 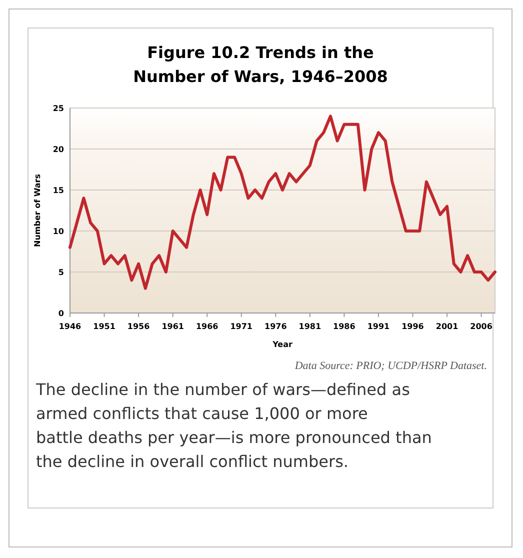 What do you see at coordinates (37, 211) in the screenshot?
I see `y-axis-title: Number of Wars` at bounding box center [37, 211].